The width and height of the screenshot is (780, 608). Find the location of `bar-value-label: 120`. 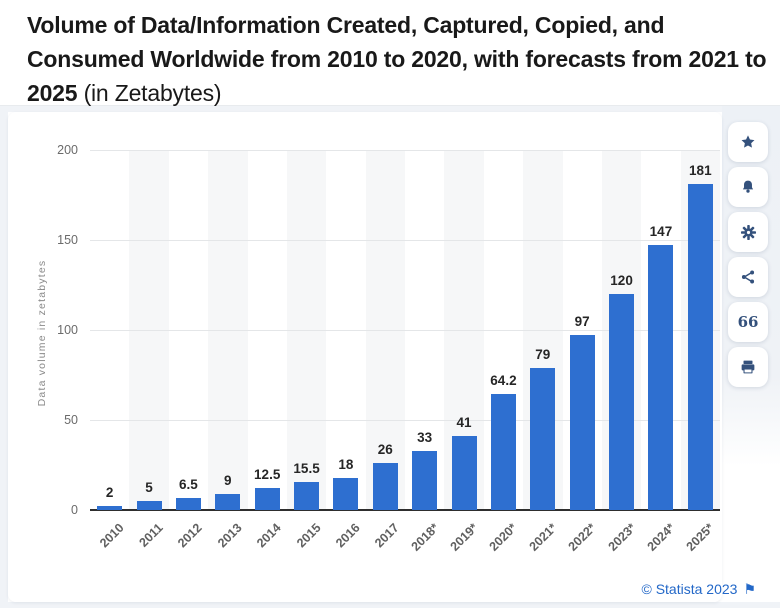

bar-value-label: 120 is located at coordinates (621, 280).